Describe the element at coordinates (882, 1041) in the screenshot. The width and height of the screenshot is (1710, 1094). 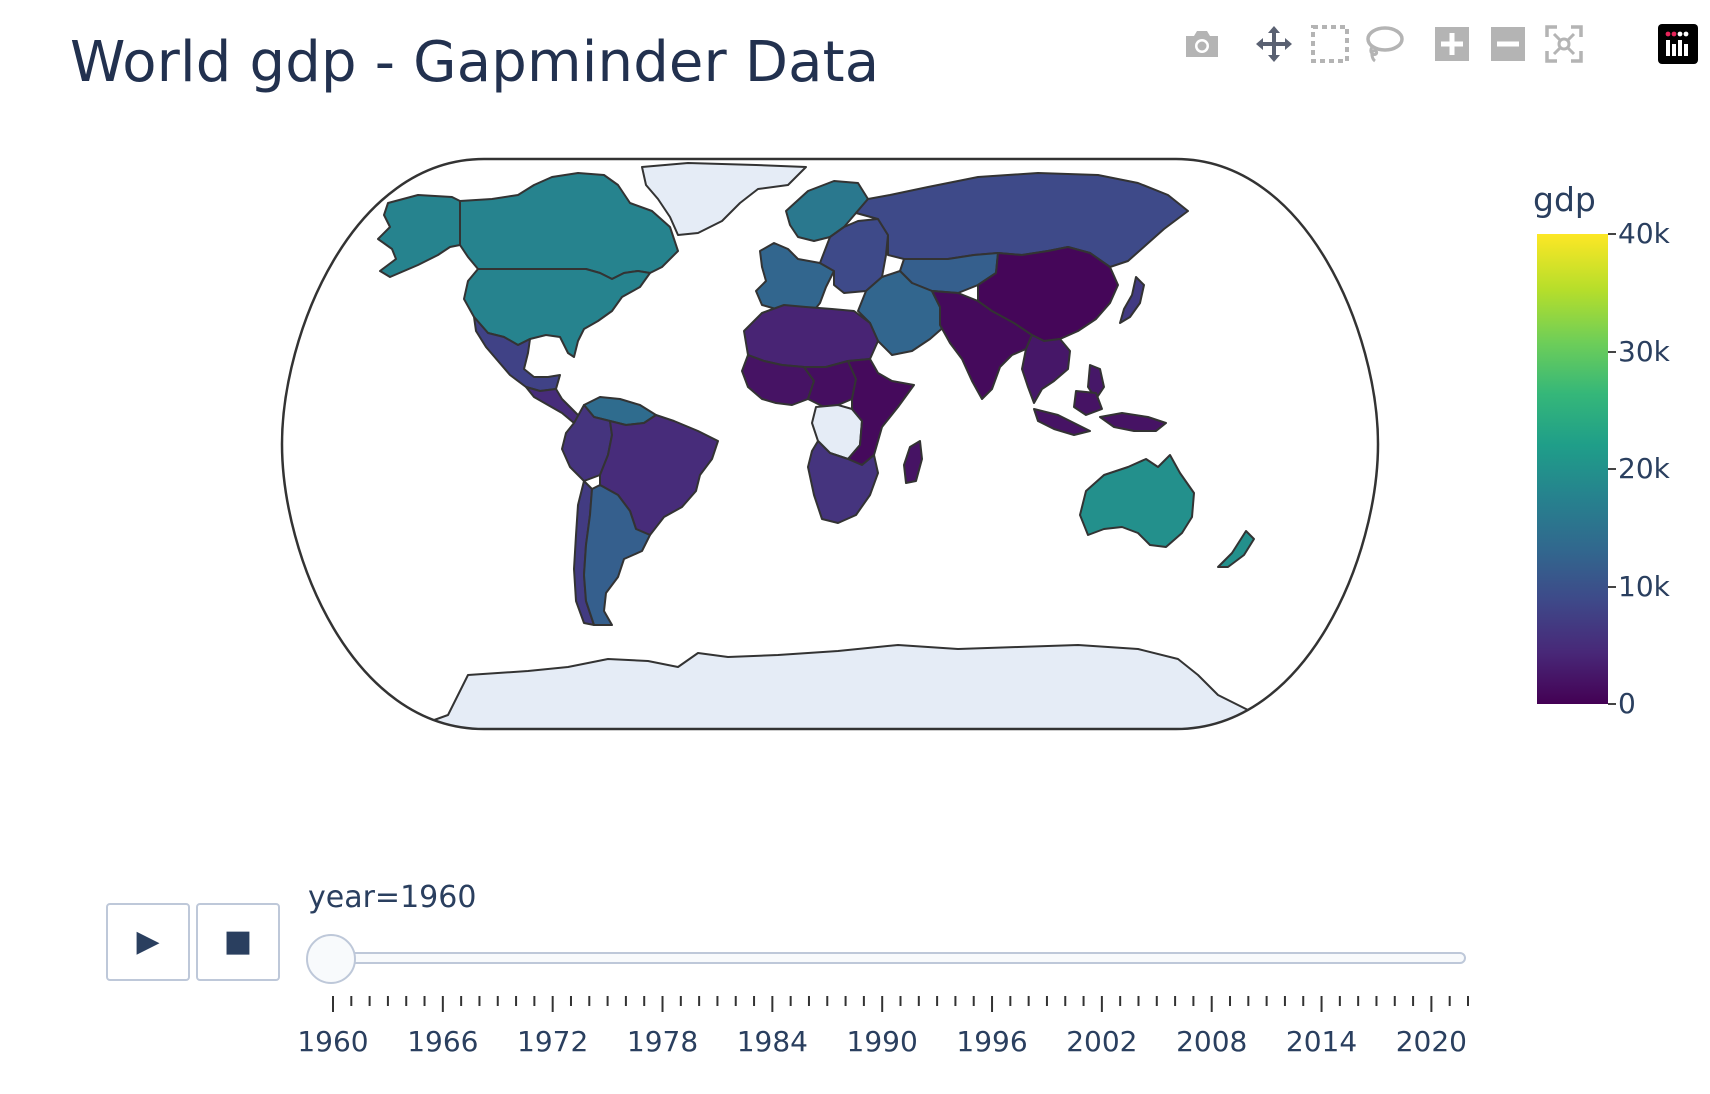
I see `slider-tick-label: 1990` at that location.